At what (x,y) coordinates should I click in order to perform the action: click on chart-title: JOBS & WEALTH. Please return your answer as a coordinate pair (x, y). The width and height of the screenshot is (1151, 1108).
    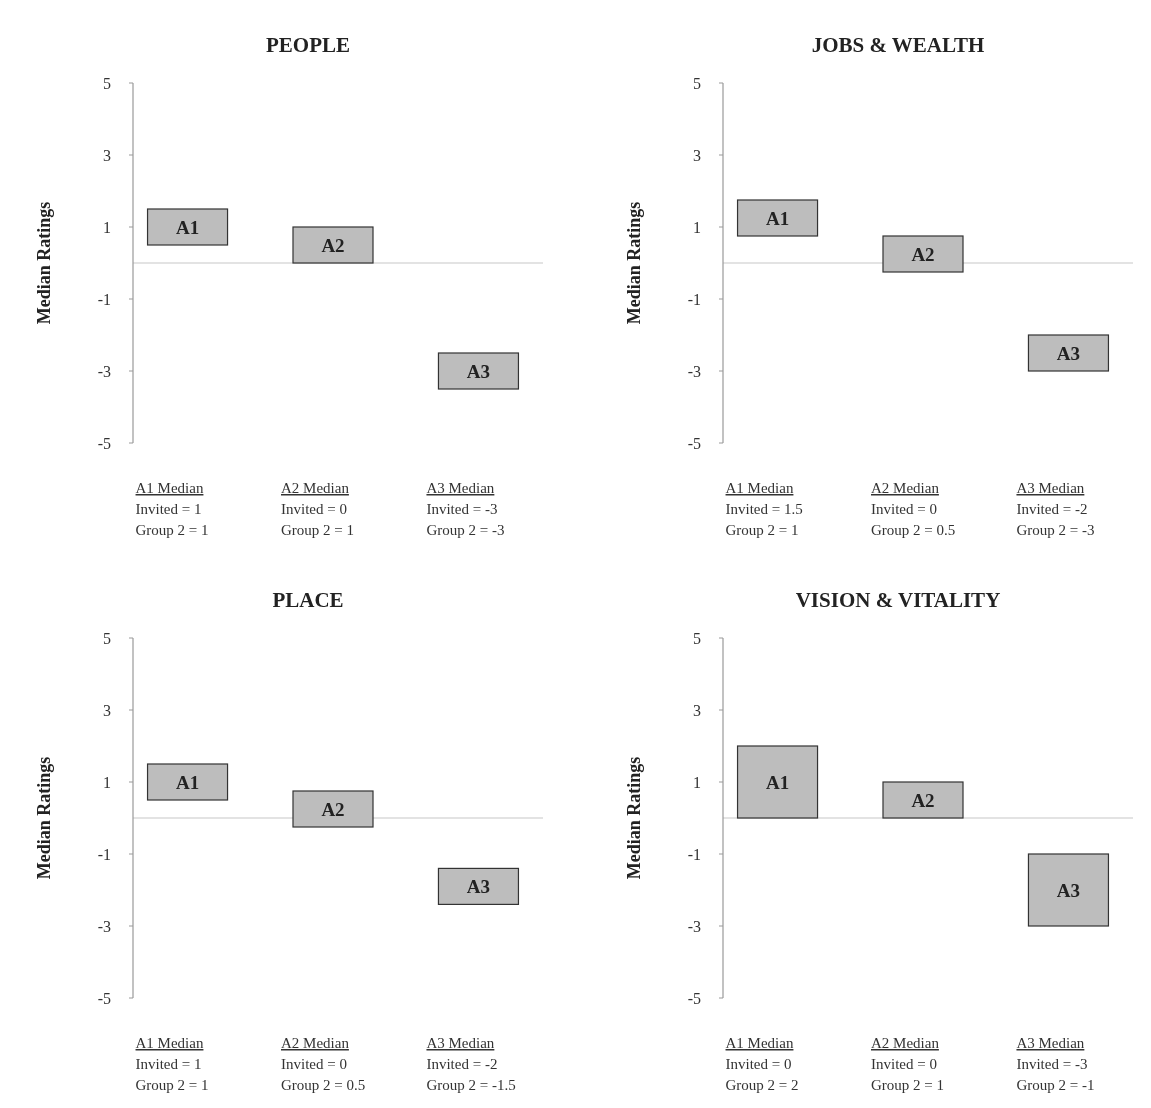
    Looking at the image, I should click on (898, 45).